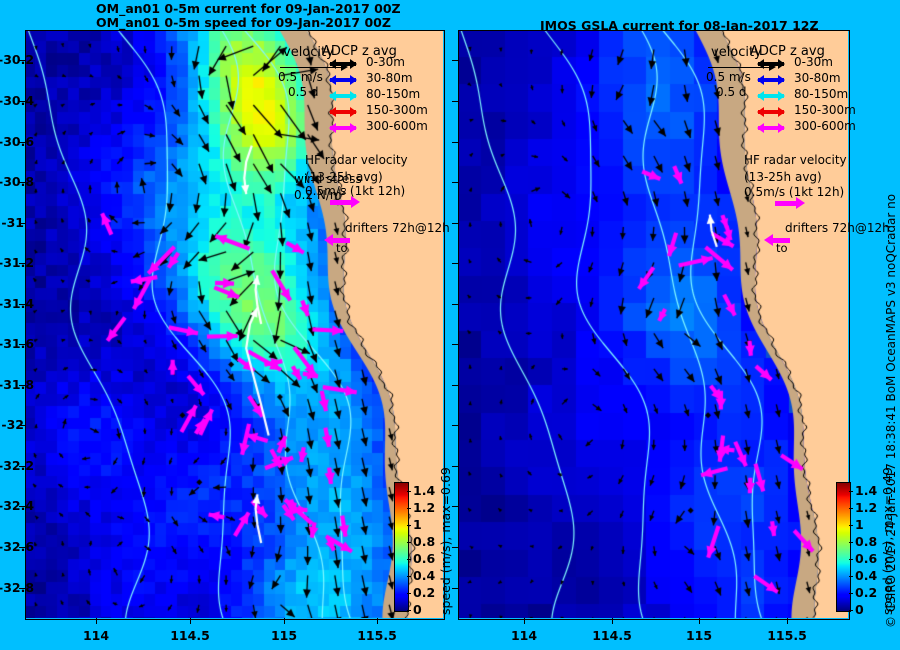 This screenshot has height=650, width=900. I want to click on drifters-start-marker-right: to, so click(782, 248).